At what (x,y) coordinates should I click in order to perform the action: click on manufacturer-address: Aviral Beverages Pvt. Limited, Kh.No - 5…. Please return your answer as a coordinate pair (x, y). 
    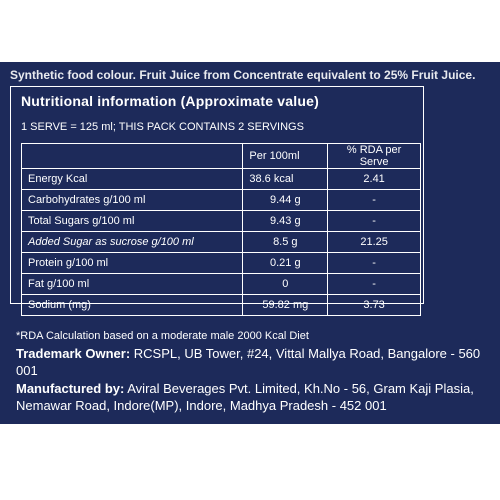
    Looking at the image, I should click on (245, 397).